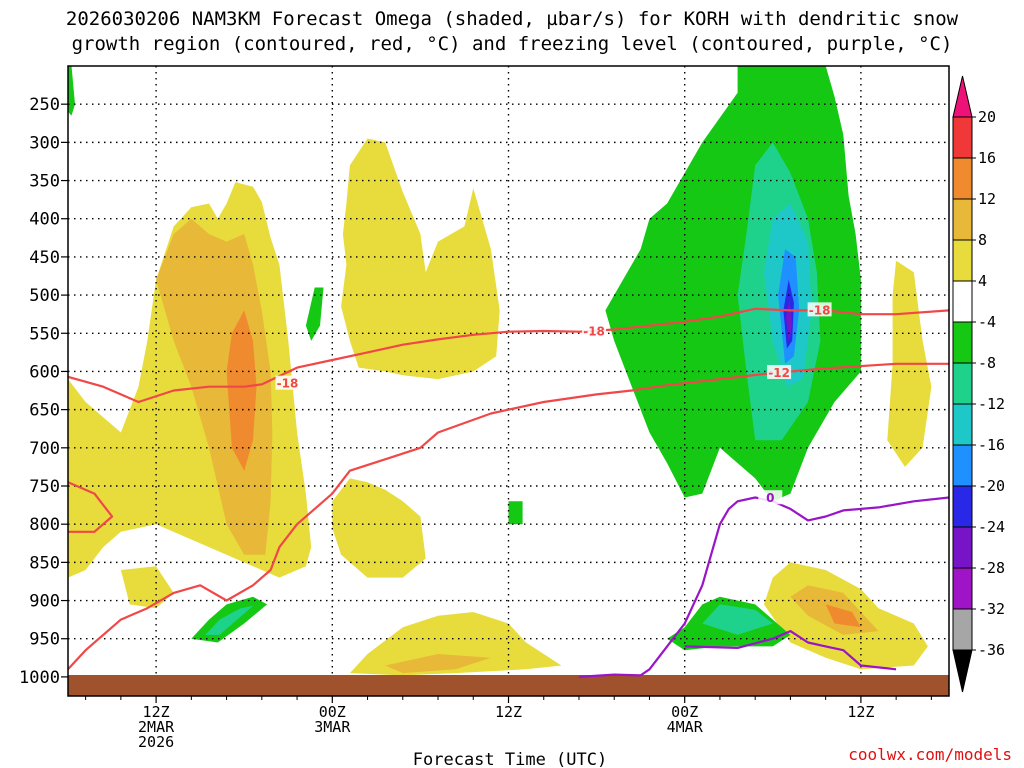  I want to click on y-tick-label-600: 600, so click(44, 372).